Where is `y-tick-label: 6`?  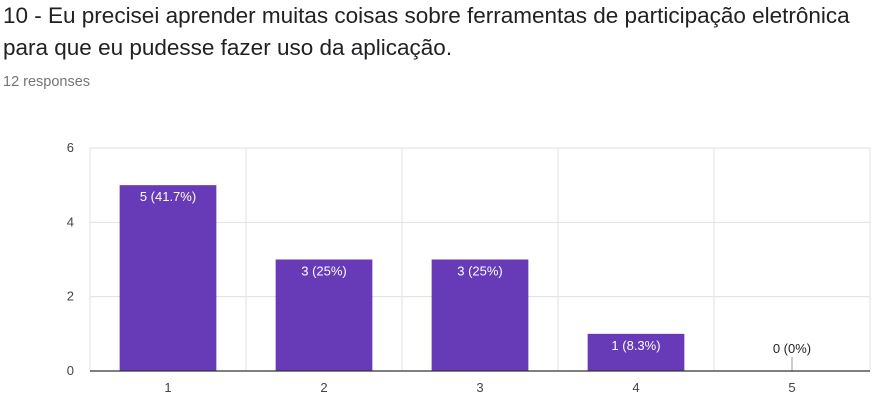 y-tick-label: 6 is located at coordinates (70, 147).